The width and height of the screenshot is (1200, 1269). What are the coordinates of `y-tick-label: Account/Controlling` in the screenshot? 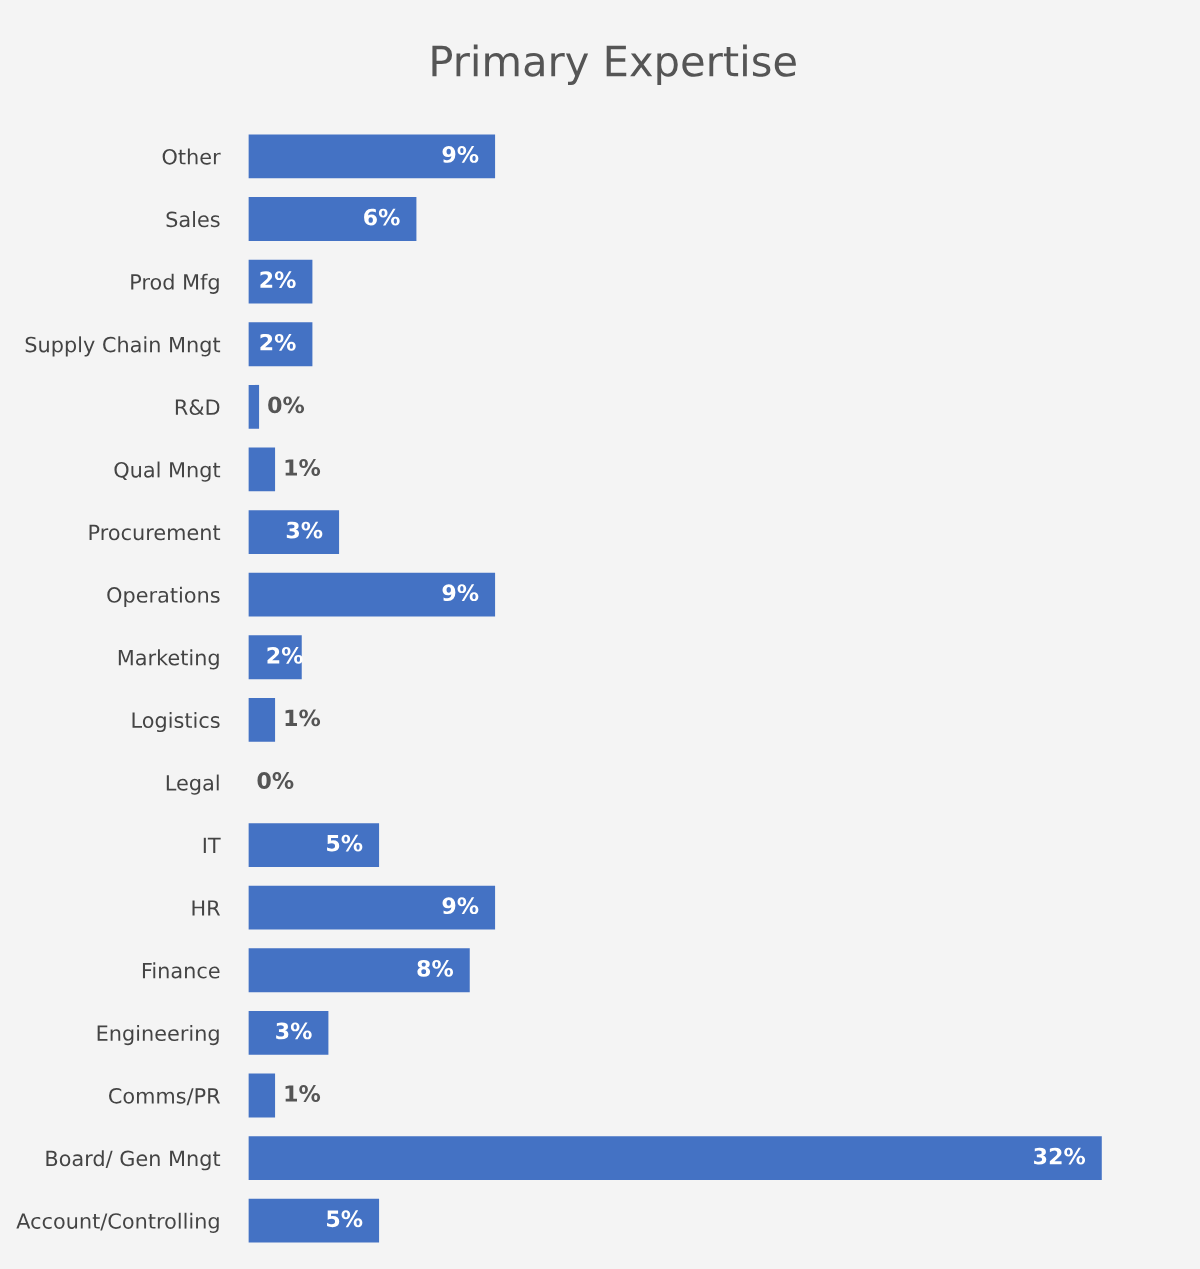 It's located at (117, 1222).